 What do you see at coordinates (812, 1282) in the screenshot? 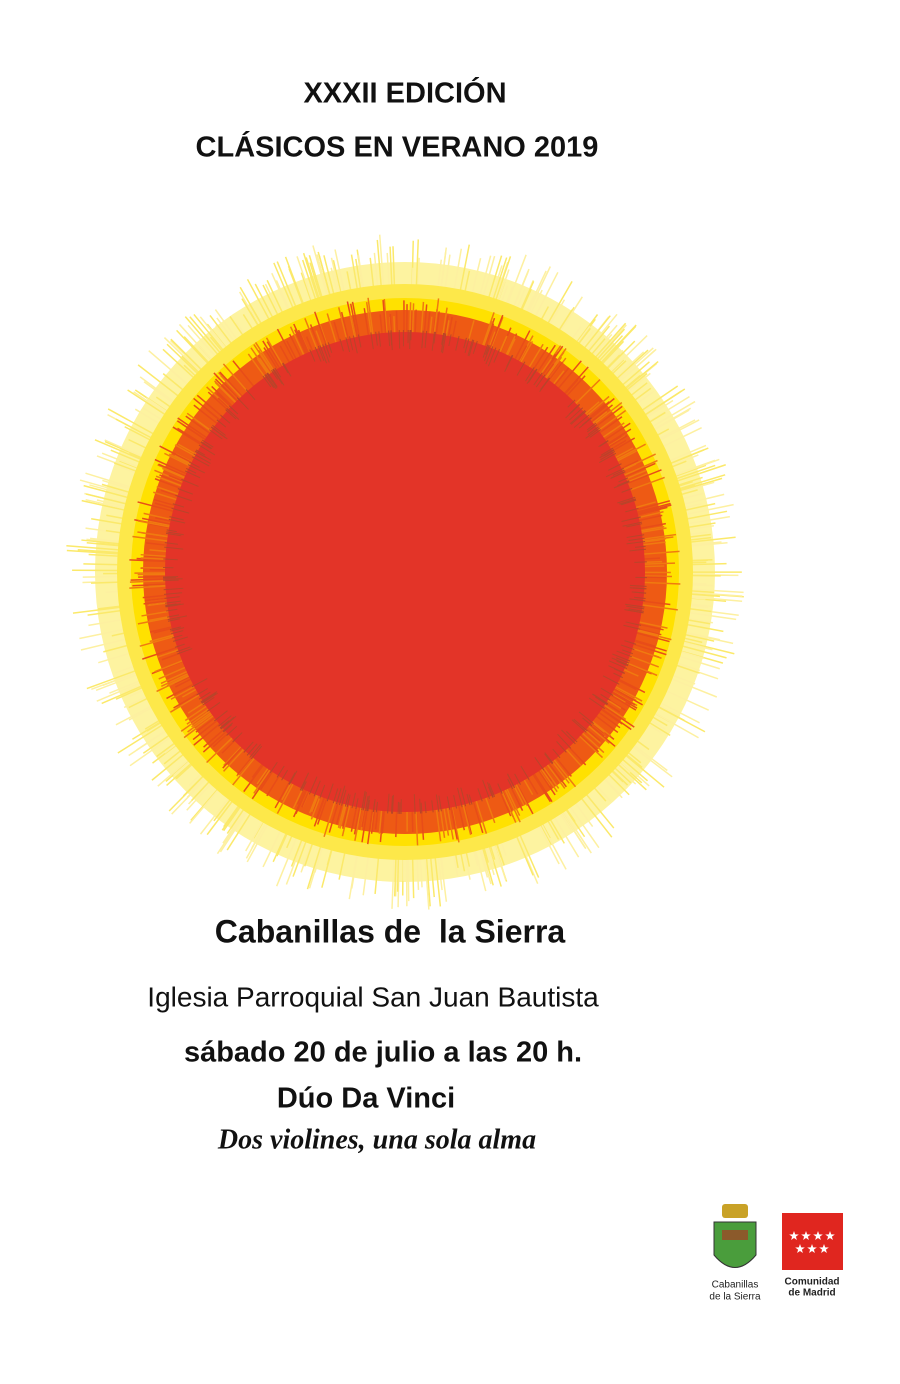
I see `region-logo-text: Comunidad` at bounding box center [812, 1282].